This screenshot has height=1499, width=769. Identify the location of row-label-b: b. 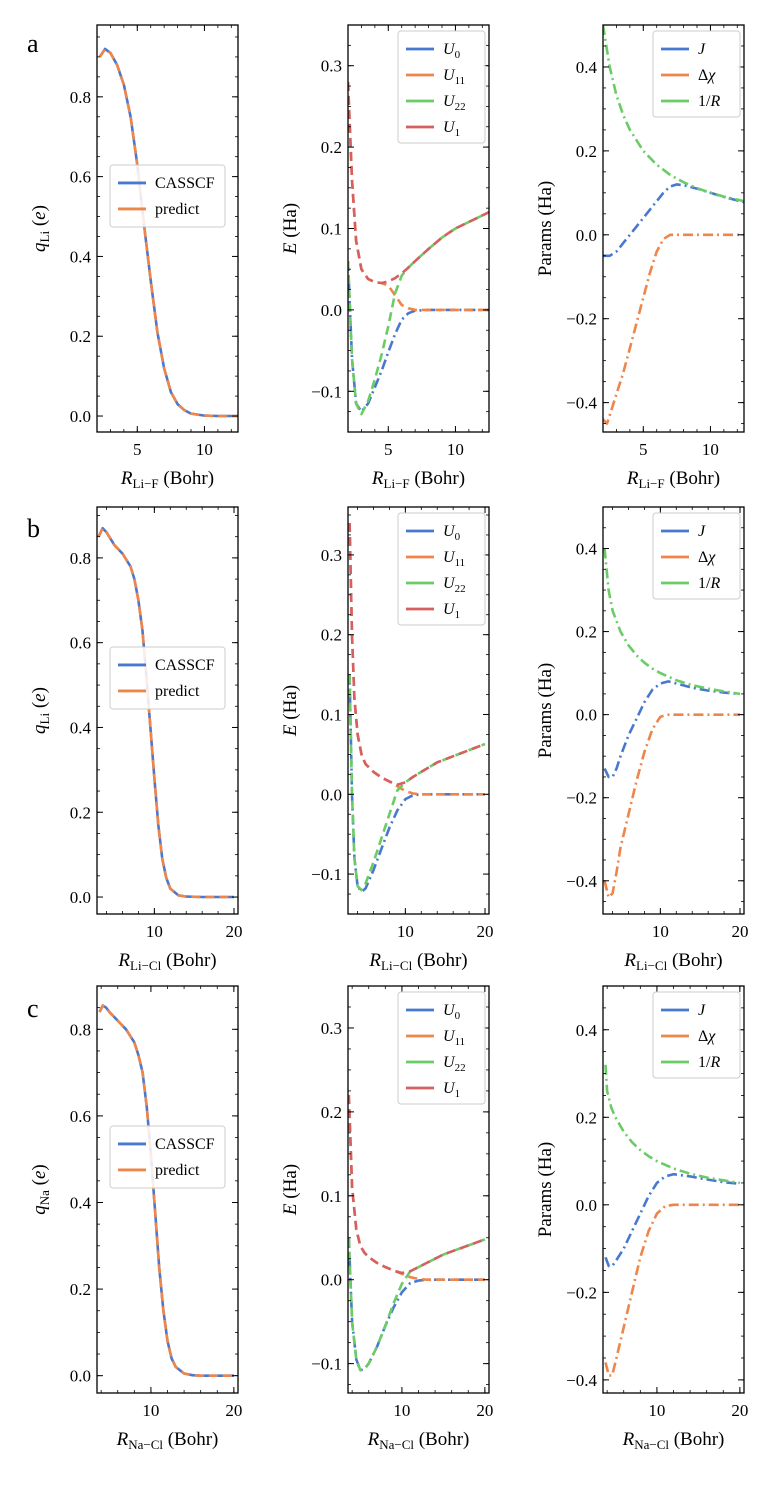
(33, 528).